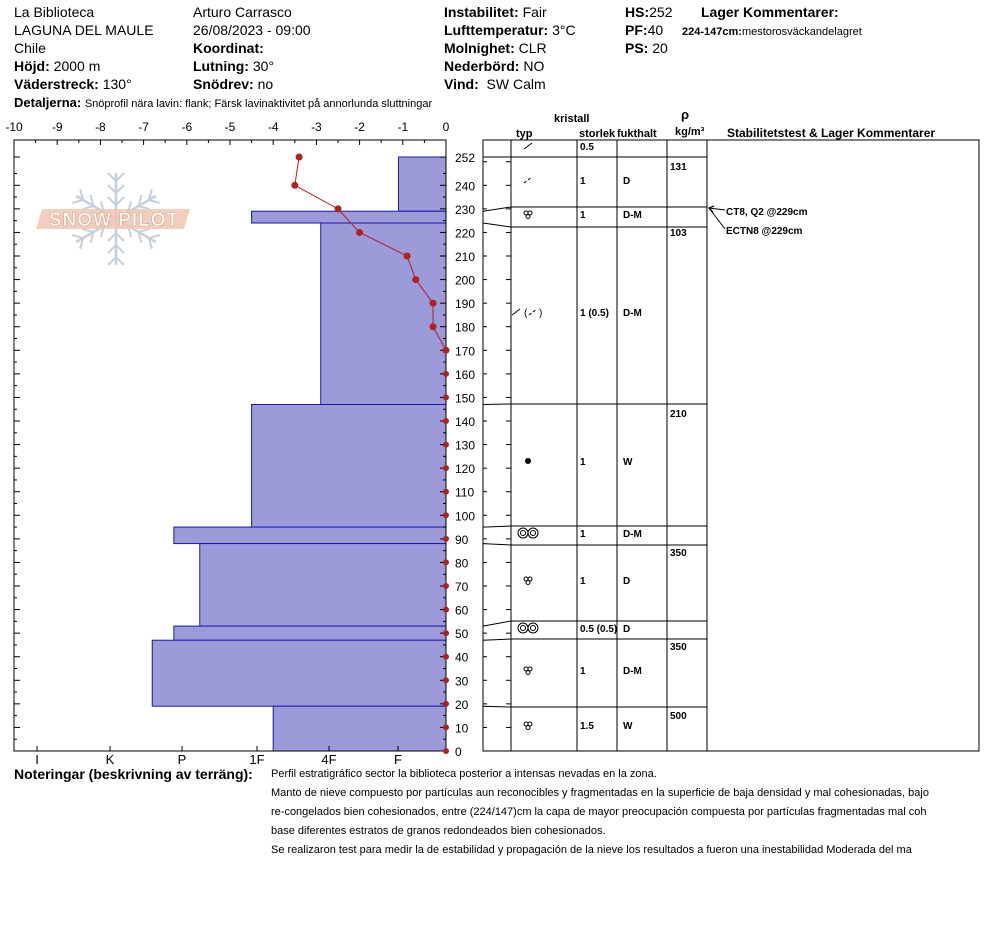  Describe the element at coordinates (626, 181) in the screenshot. I see `layer-moisture: D` at that location.